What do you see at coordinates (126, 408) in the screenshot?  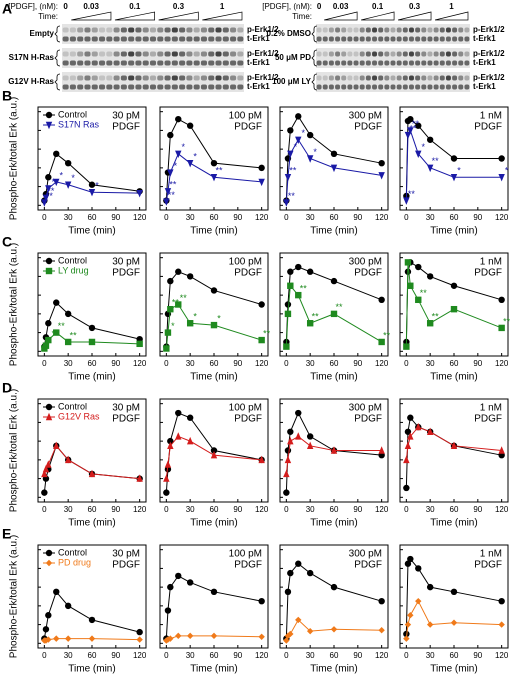 I see `chart-title: 30 pM` at bounding box center [126, 408].